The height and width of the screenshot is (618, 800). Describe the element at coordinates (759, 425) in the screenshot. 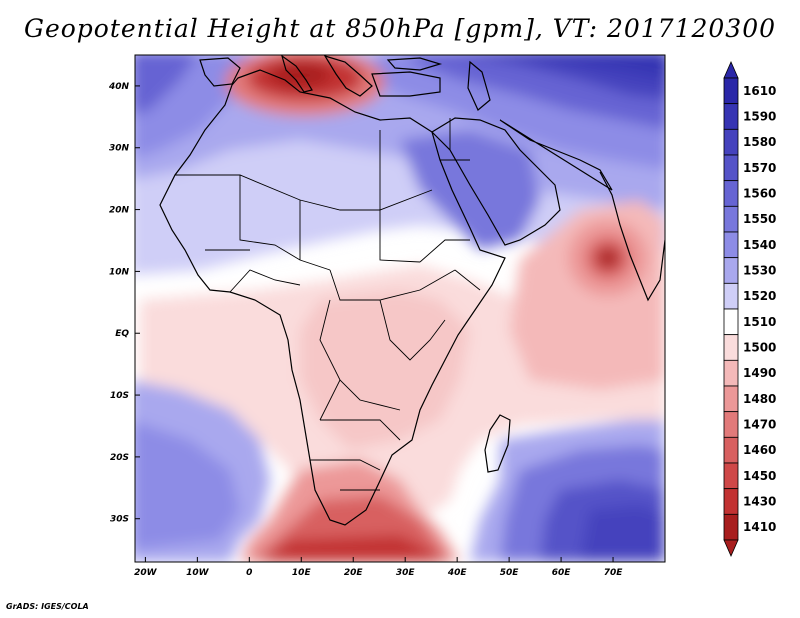

I see `colorbar-label: 1470` at that location.